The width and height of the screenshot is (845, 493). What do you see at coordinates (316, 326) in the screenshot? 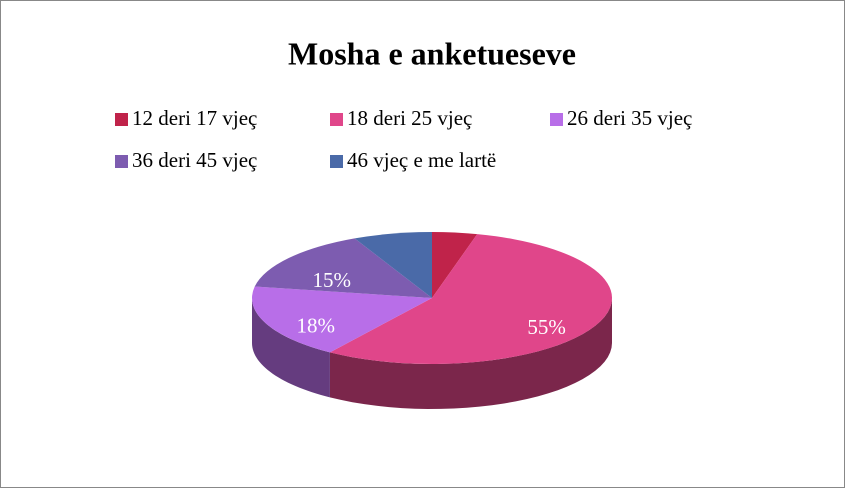
I see `data-label: 18%` at bounding box center [316, 326].